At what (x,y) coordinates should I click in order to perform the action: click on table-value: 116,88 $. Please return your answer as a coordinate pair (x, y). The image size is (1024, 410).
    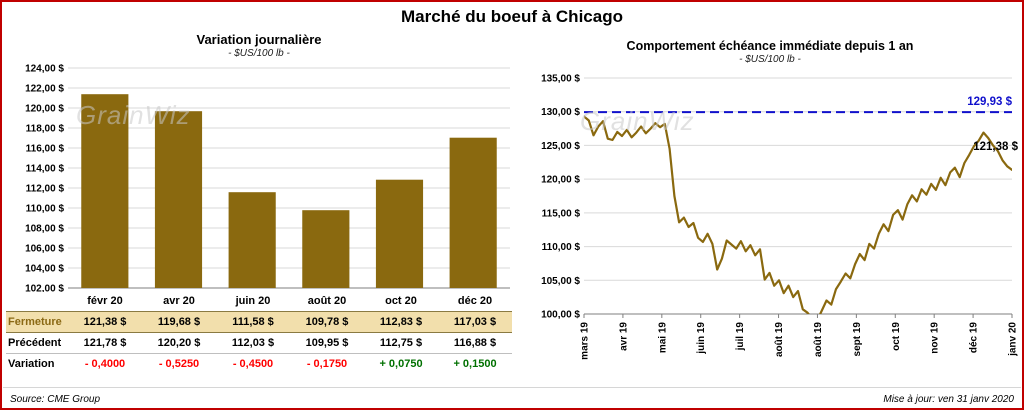
    Looking at the image, I should click on (475, 343).